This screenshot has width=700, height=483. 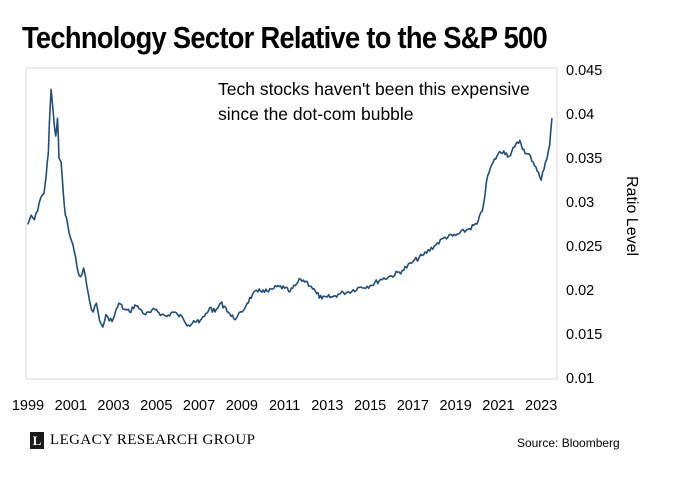 I want to click on y-tick-label: 0.045, so click(x=584, y=71).